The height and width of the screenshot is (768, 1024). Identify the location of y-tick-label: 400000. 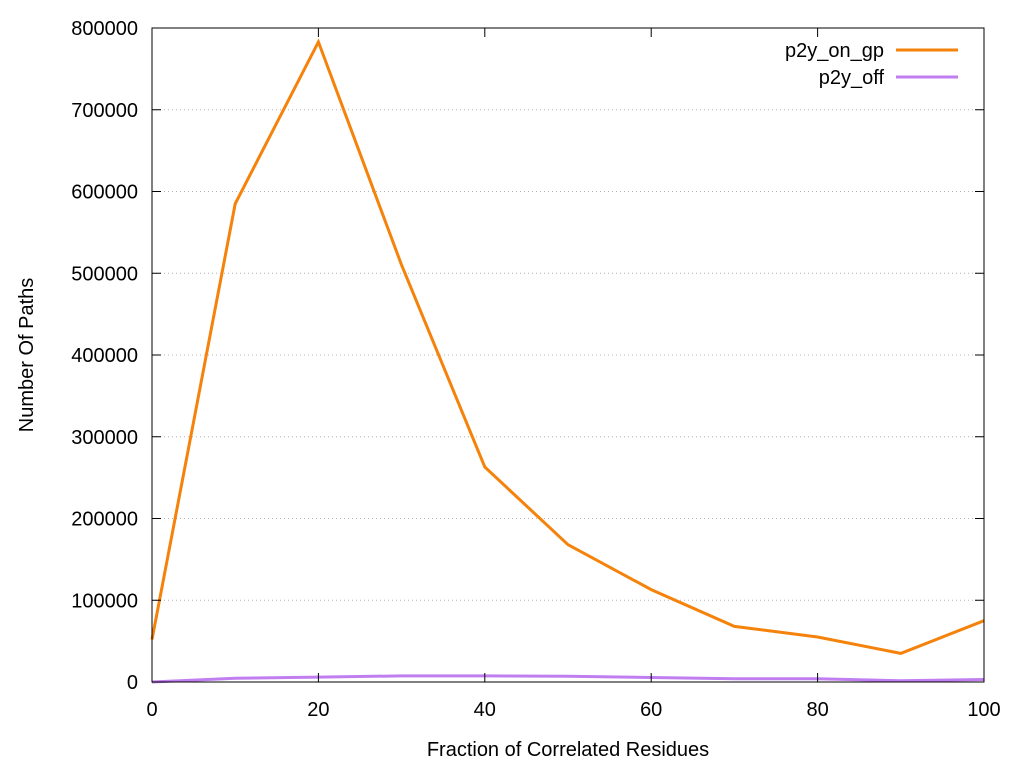
(104, 356).